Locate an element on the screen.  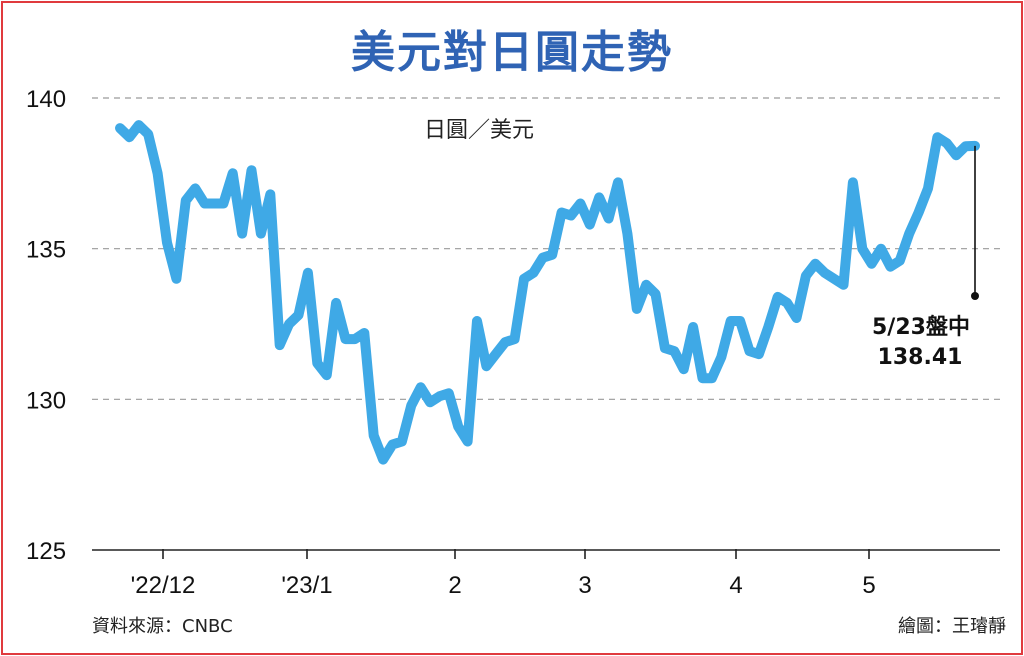
x-tick-label: 2 is located at coordinates (454, 585).